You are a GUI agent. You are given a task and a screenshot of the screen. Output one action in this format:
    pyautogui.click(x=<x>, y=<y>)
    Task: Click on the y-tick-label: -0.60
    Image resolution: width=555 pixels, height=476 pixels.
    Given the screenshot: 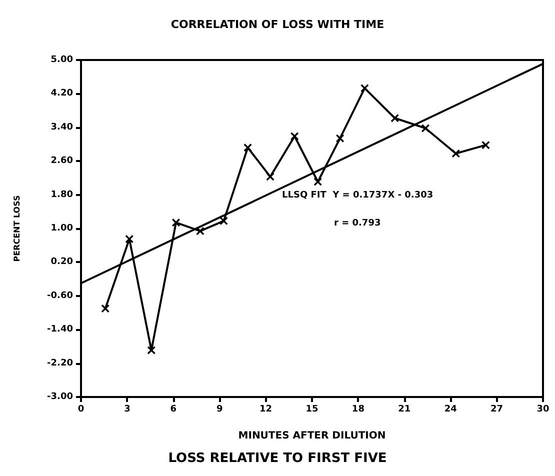 What is the action you would take?
    pyautogui.click(x=60, y=295)
    